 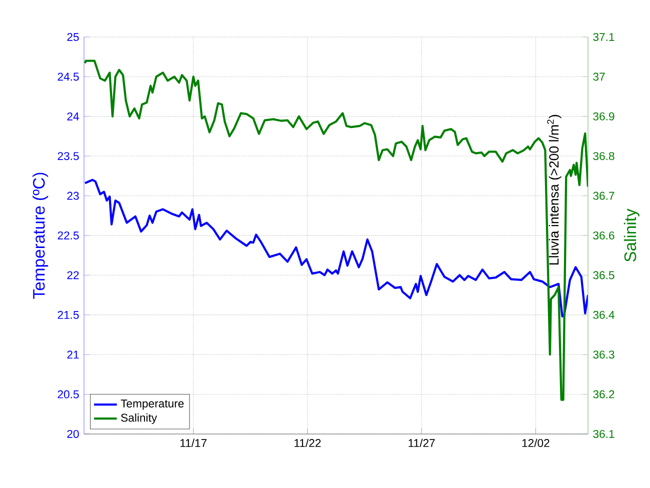 What do you see at coordinates (603, 354) in the screenshot?
I see `y2-tick-label: 36.3` at bounding box center [603, 354].